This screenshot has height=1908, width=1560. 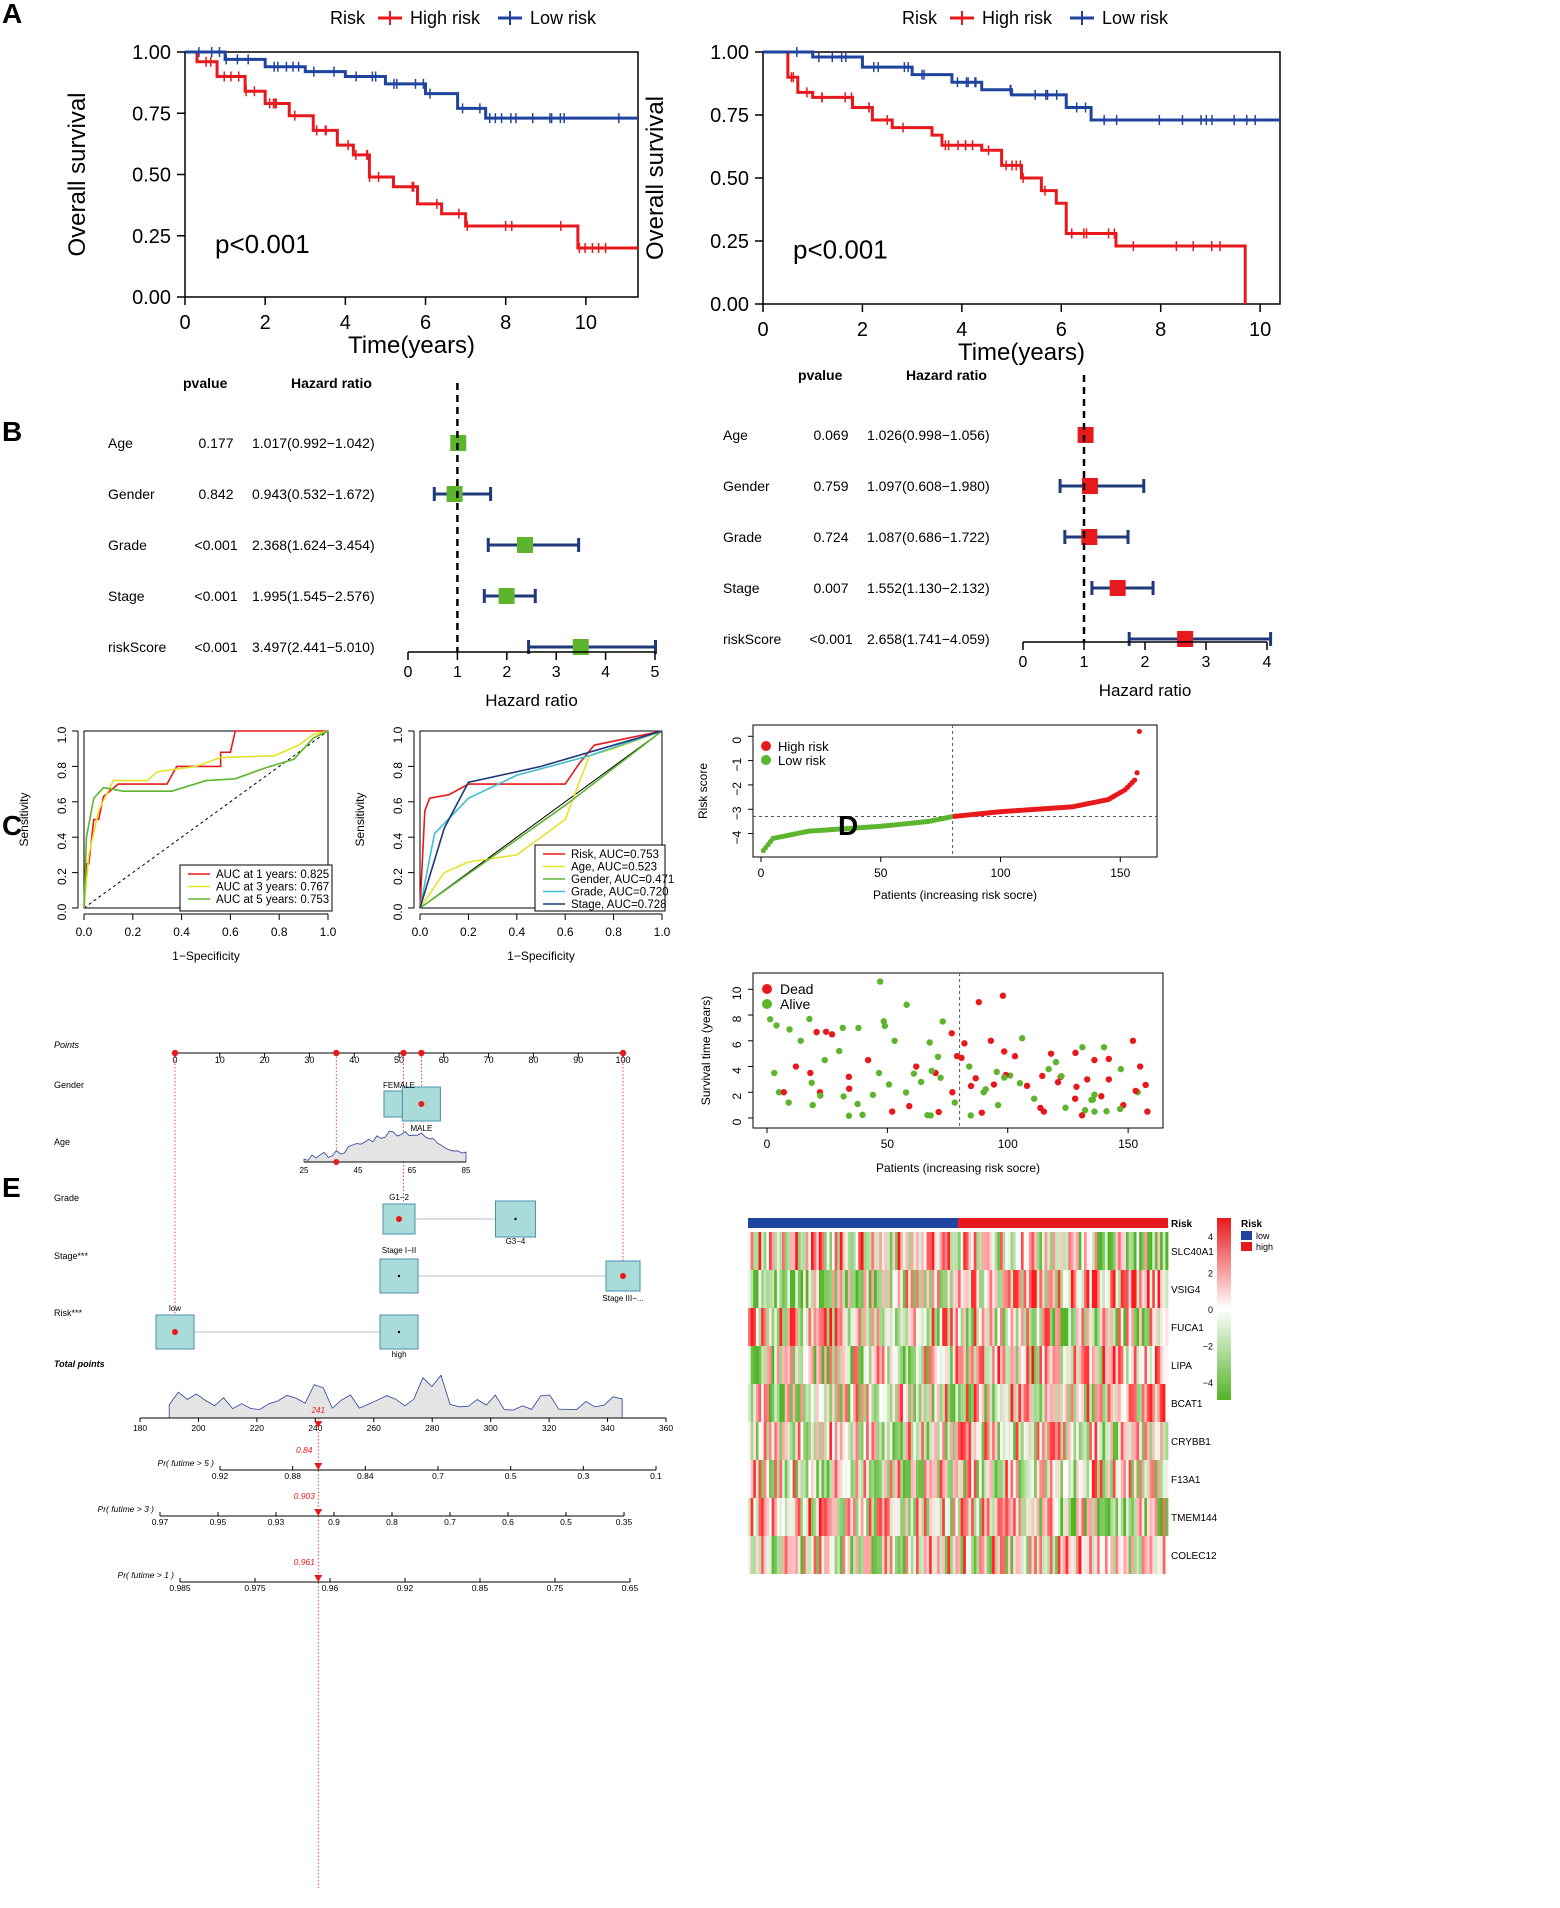 What do you see at coordinates (662, 932) in the screenshot?
I see `roc-x-tick-label: 1.0` at bounding box center [662, 932].